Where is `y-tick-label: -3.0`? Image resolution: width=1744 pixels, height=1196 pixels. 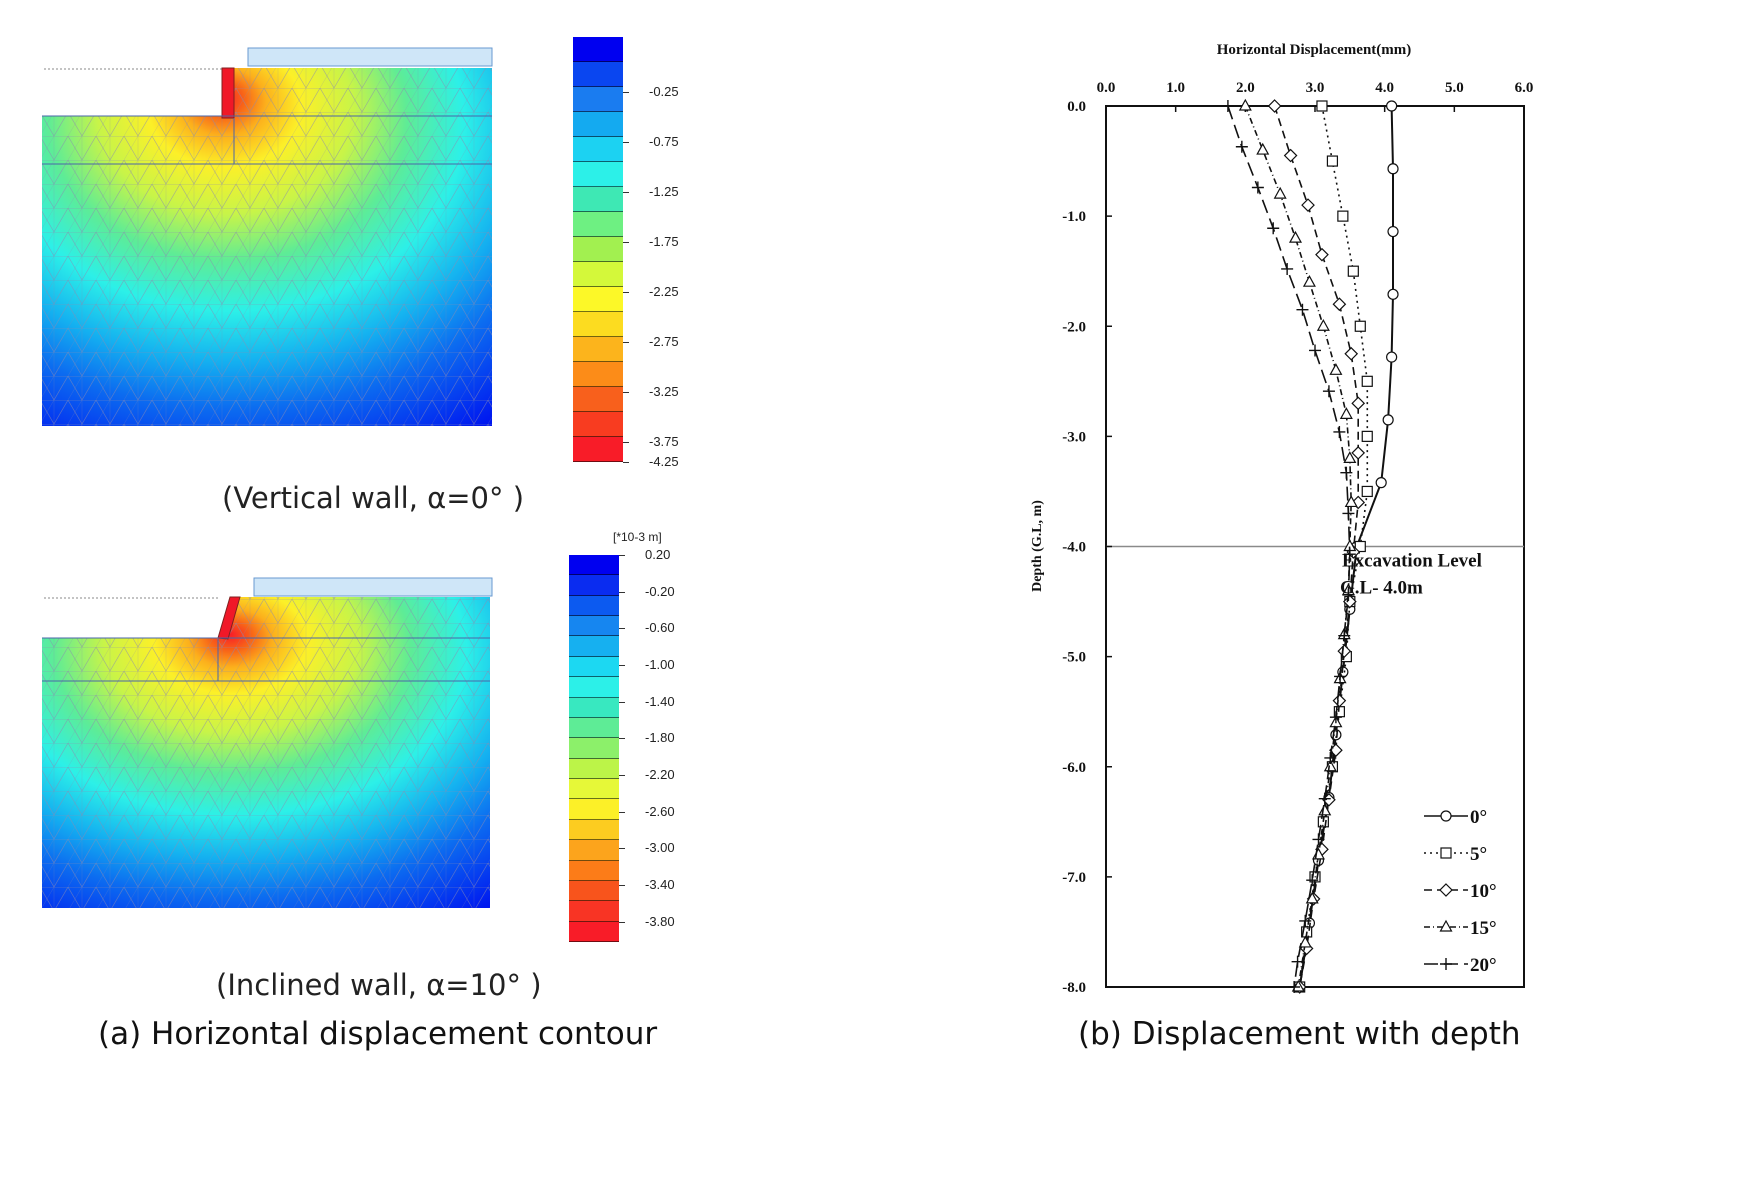
y-tick-label: -3.0 is located at coordinates (1074, 437).